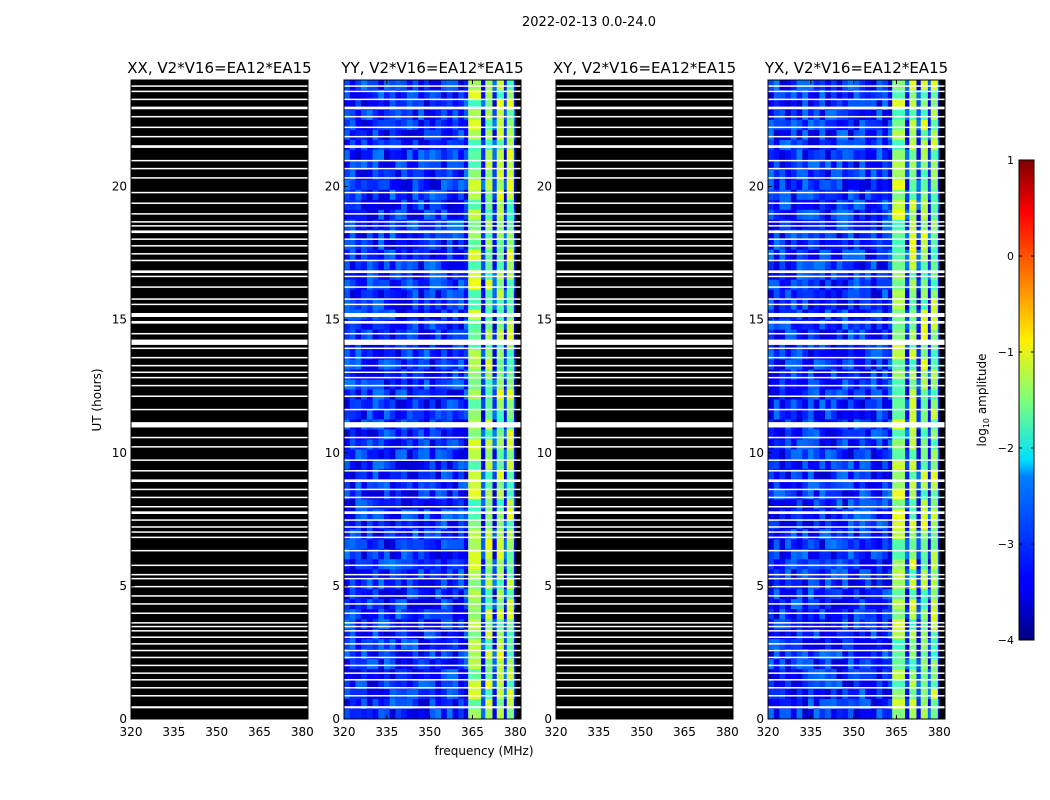 The image size is (1050, 800). What do you see at coordinates (1016, 400) in the screenshot?
I see `colorbar-ticks: 10−1−2−3−4` at bounding box center [1016, 400].